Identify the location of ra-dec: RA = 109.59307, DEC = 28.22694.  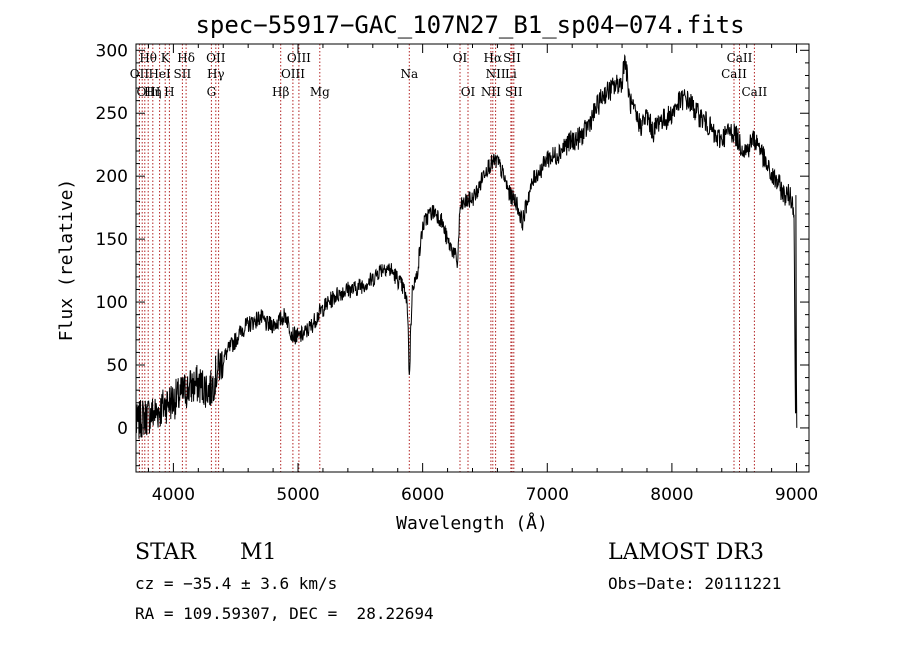
(284, 613).